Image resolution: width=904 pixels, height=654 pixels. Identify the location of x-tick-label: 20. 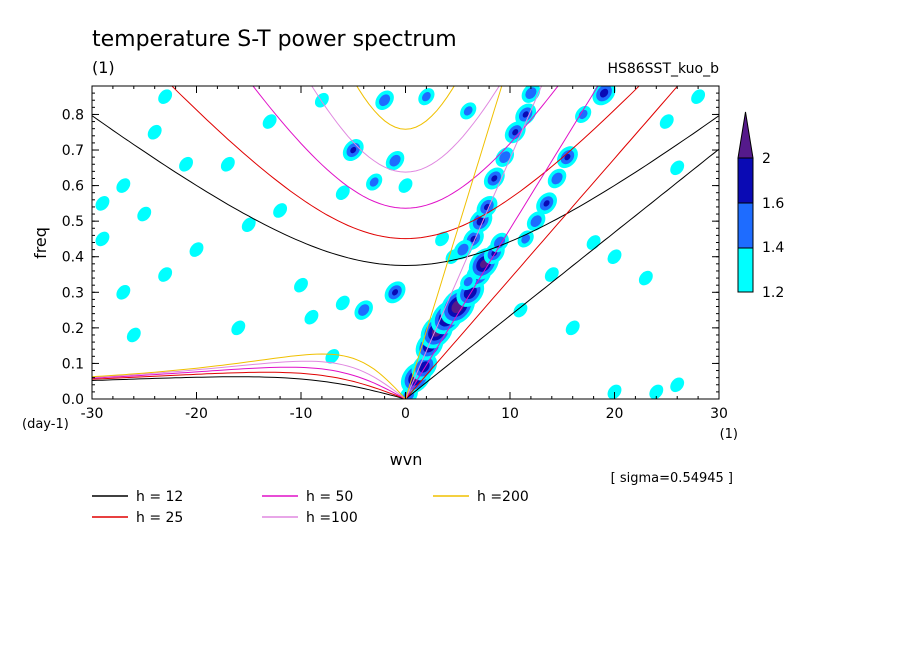
(615, 414).